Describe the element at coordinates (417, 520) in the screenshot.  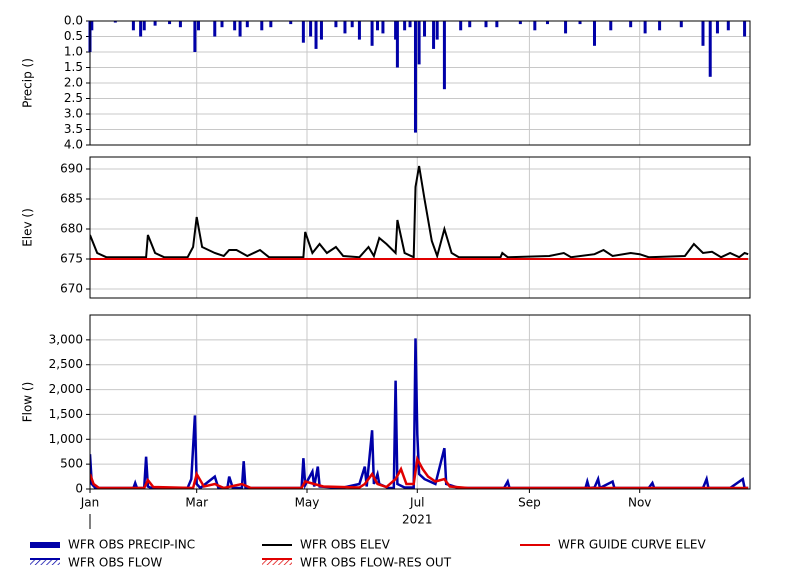
I see `x-axis-label: 2021` at that location.